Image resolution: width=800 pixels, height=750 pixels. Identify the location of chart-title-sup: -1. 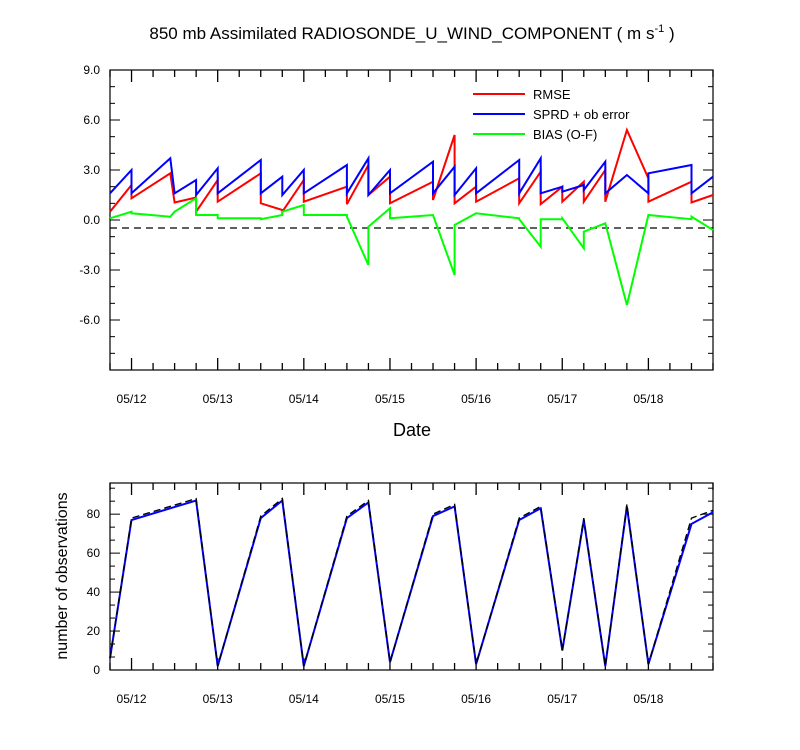
(659, 29).